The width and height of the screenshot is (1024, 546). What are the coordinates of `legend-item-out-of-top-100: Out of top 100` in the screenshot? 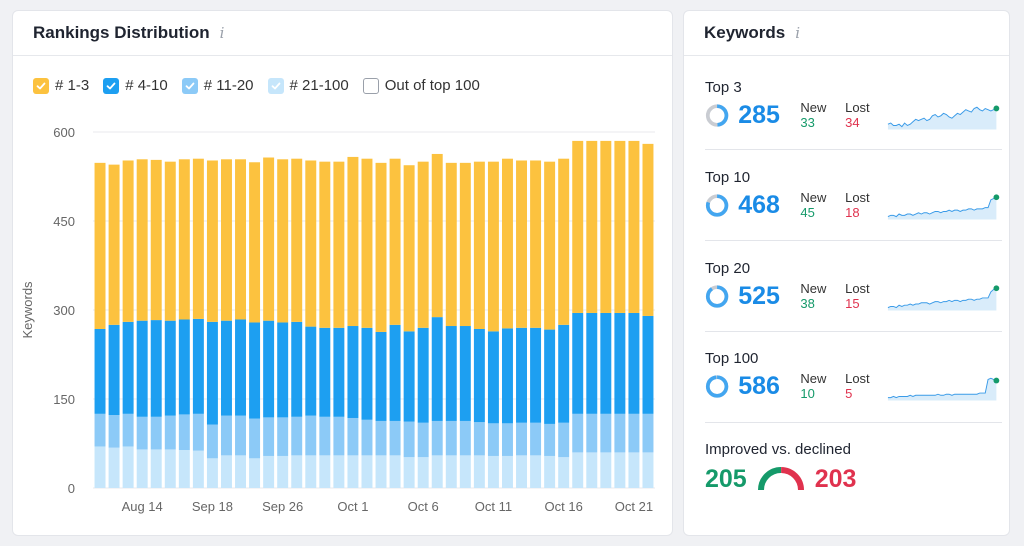 It's located at (421, 85).